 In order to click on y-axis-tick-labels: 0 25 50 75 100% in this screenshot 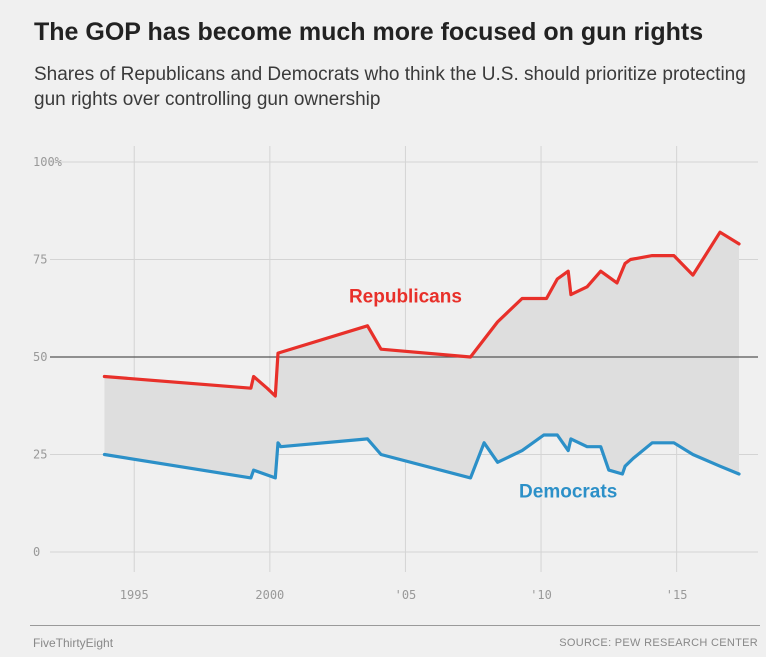, I will do `click(48, 357)`.